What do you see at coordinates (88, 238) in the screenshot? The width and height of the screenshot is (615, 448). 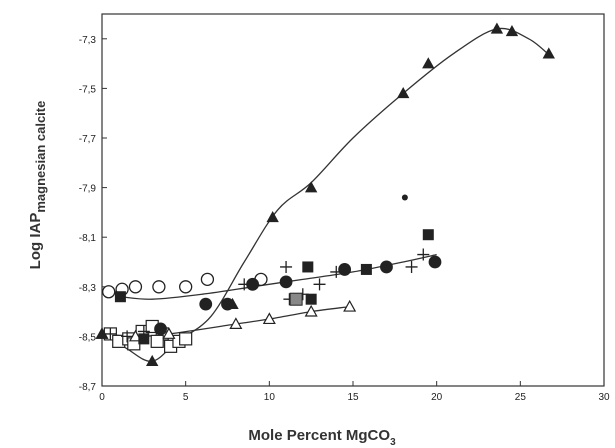 I see `y-tick-label: -8,1` at bounding box center [88, 238].